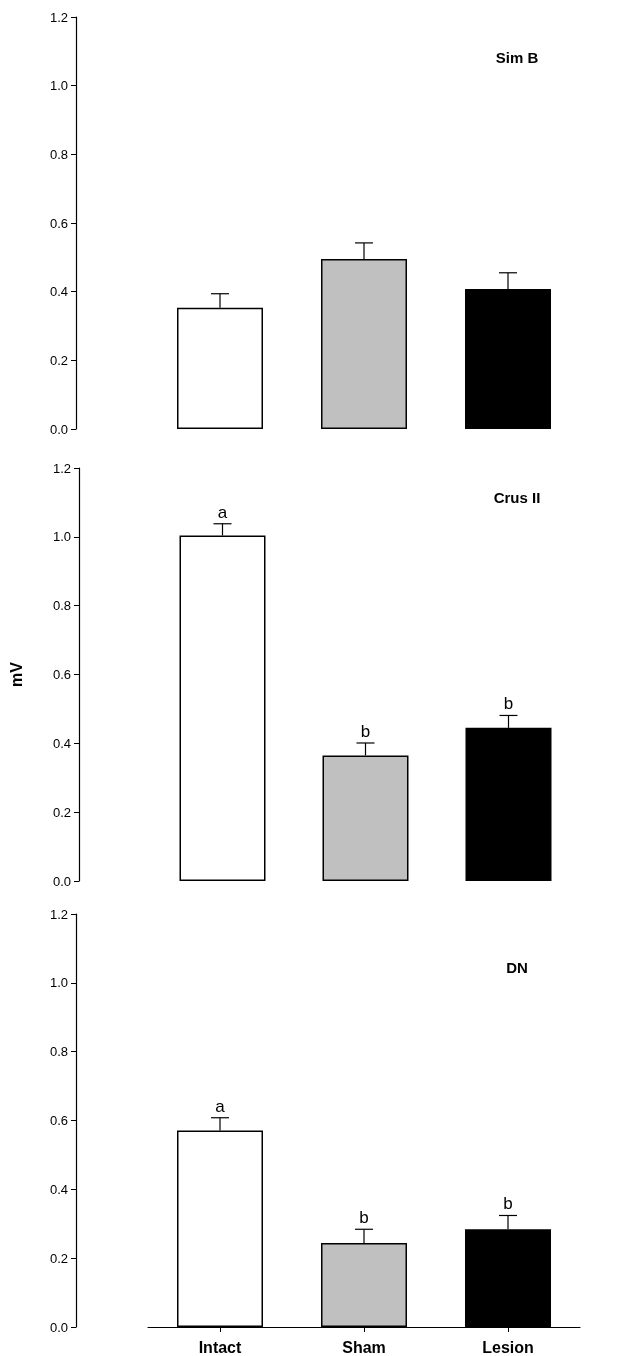  What do you see at coordinates (220, 1347) in the screenshot?
I see `x-tick-label: Intact` at bounding box center [220, 1347].